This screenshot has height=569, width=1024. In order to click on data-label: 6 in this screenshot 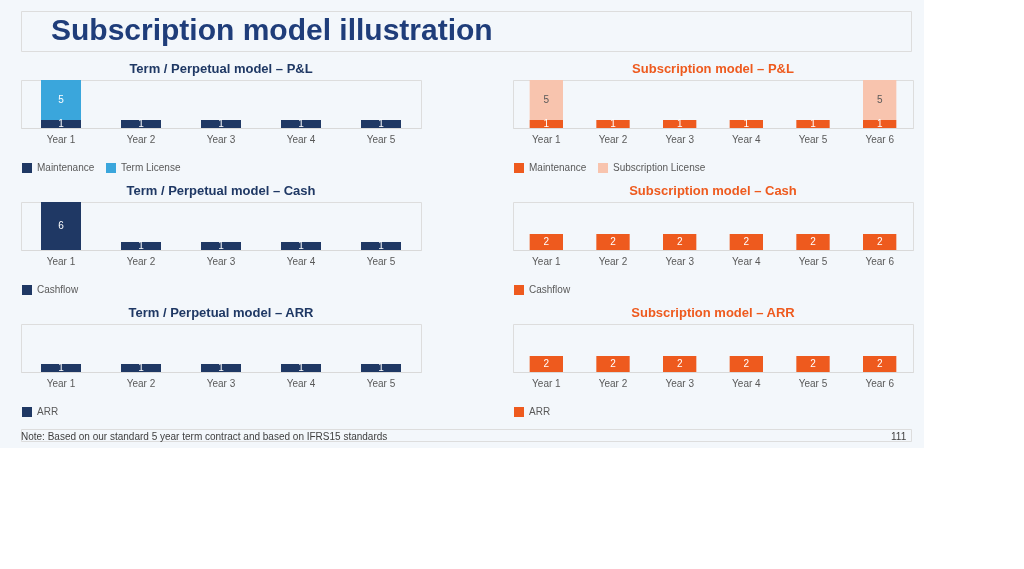, I will do `click(61, 225)`.